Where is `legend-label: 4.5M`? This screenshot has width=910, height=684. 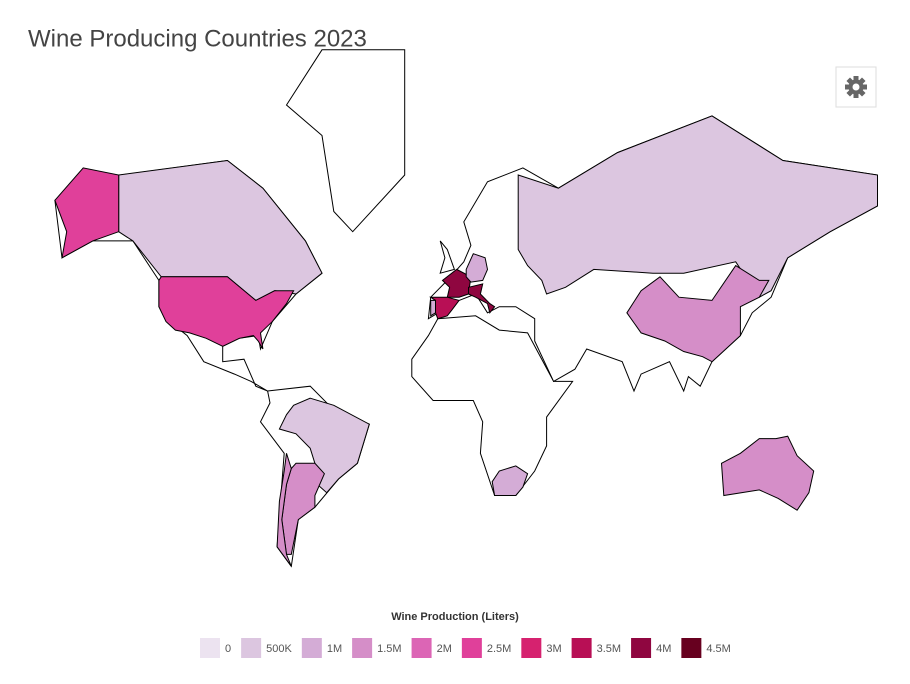
legend-label: 4.5M is located at coordinates (718, 649).